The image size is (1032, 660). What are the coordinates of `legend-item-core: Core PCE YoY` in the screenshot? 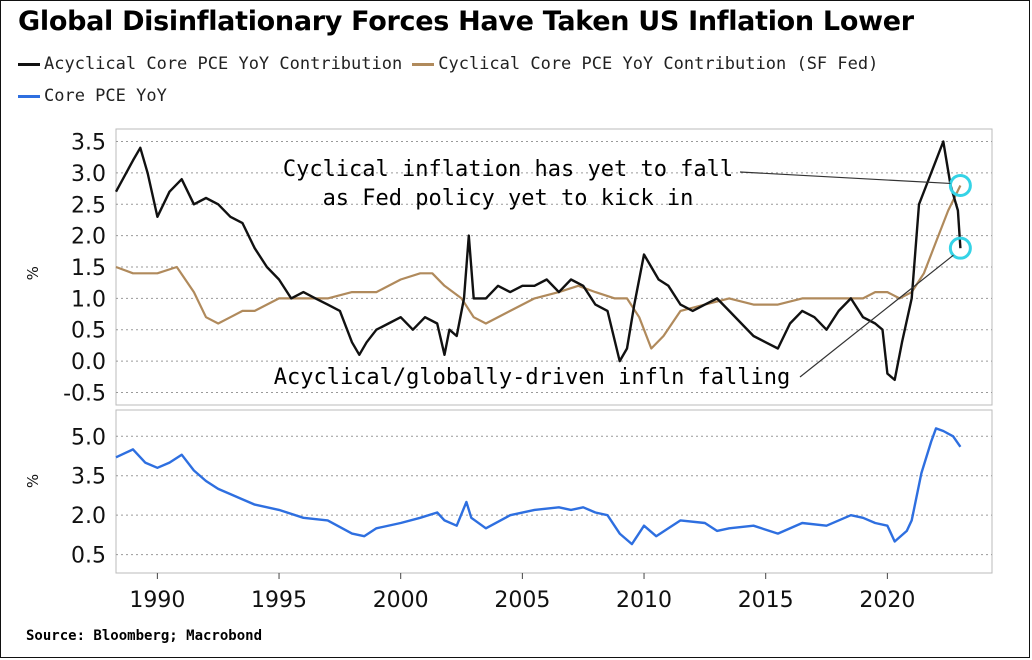 It's located at (92, 96).